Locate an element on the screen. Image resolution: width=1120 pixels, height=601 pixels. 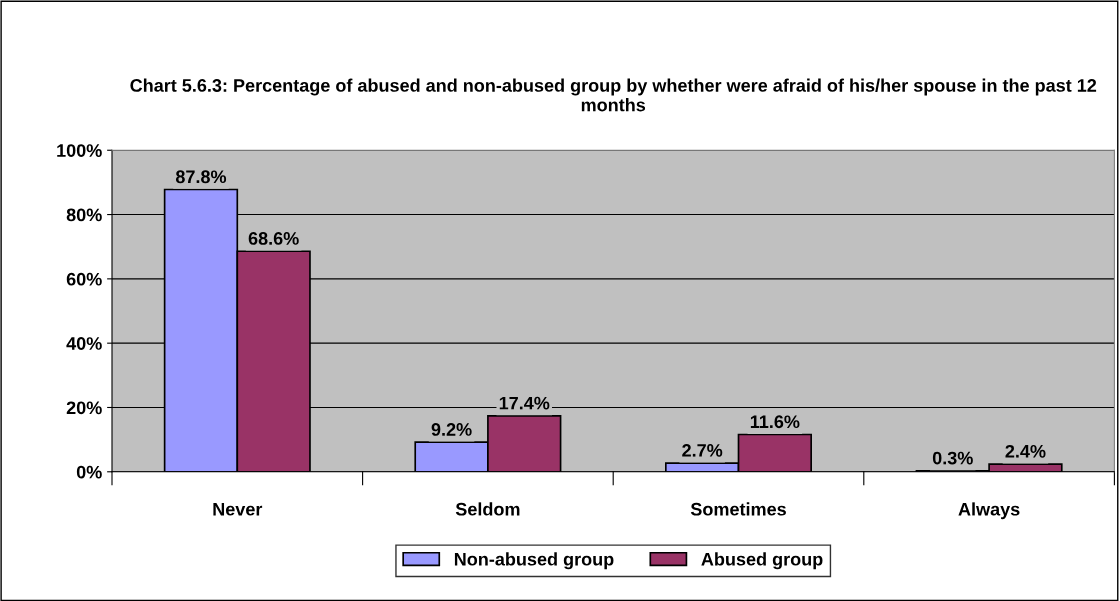
x-tick-label: Sometimes is located at coordinates (738, 509).